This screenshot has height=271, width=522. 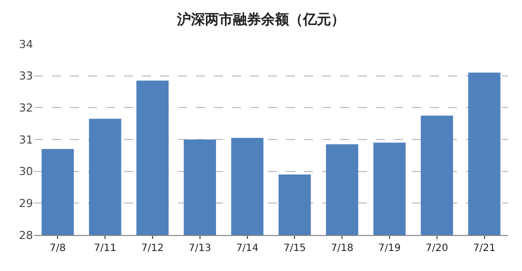 I want to click on x-tick-label: 7/20, so click(x=437, y=248).